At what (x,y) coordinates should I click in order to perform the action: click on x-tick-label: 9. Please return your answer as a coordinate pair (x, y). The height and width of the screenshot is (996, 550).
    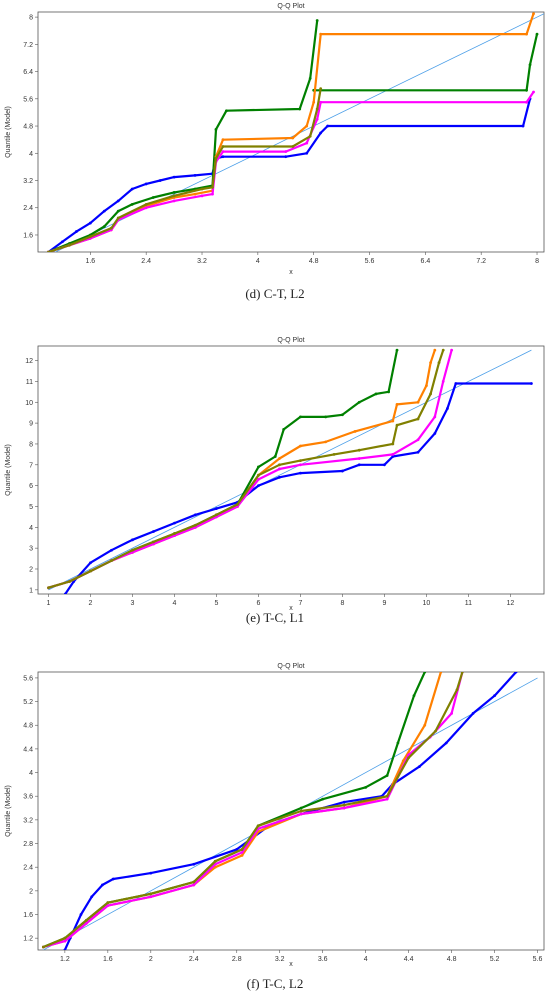
    Looking at the image, I should click on (384, 603).